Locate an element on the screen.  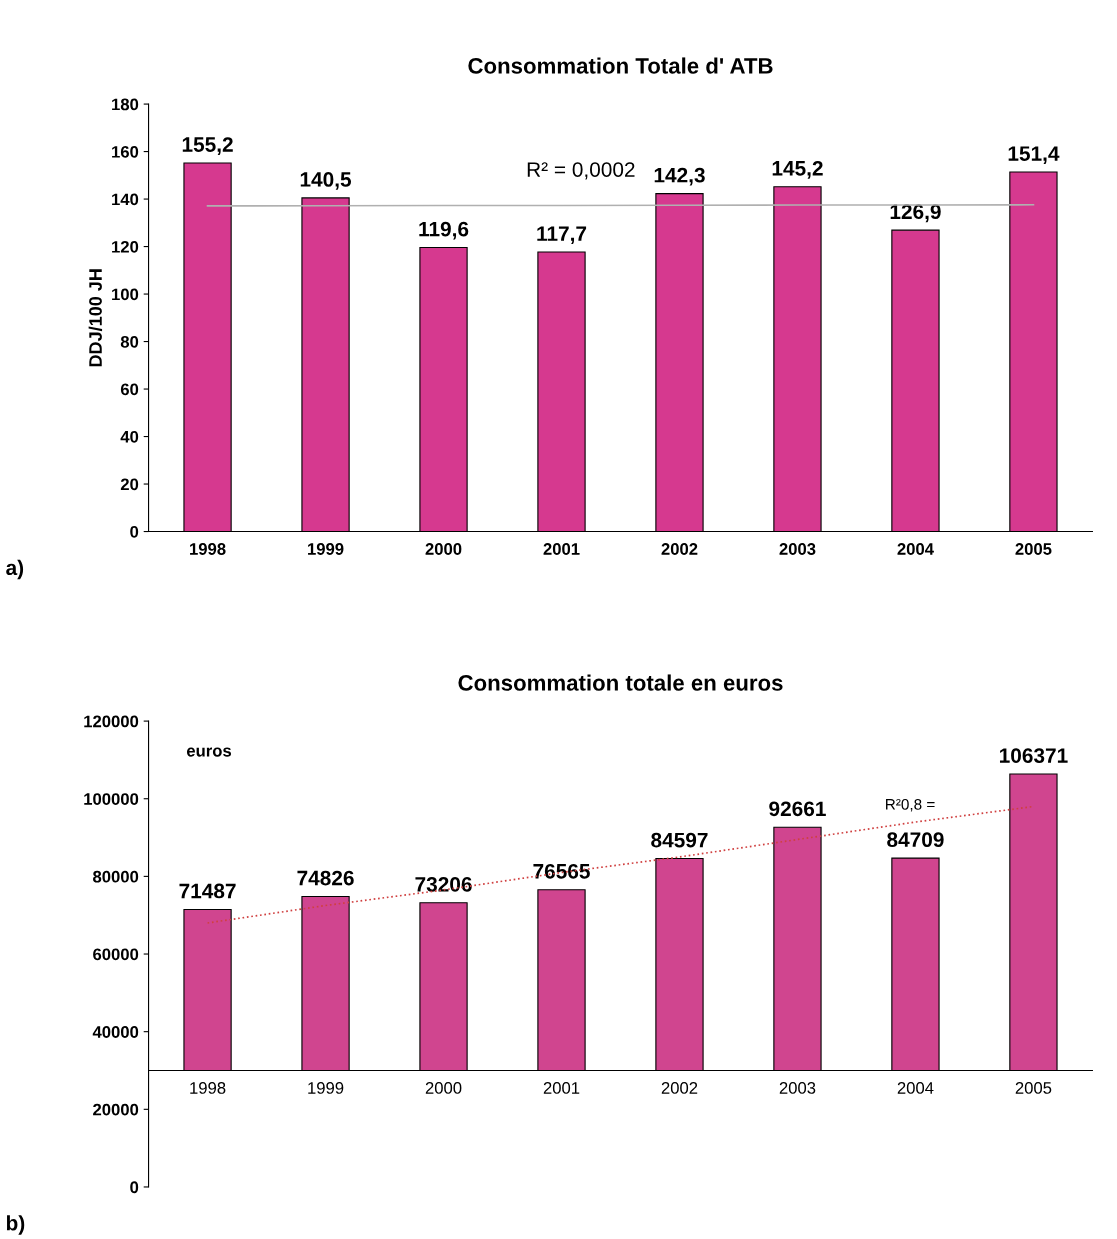
data-label: 151,4 is located at coordinates (1034, 155).